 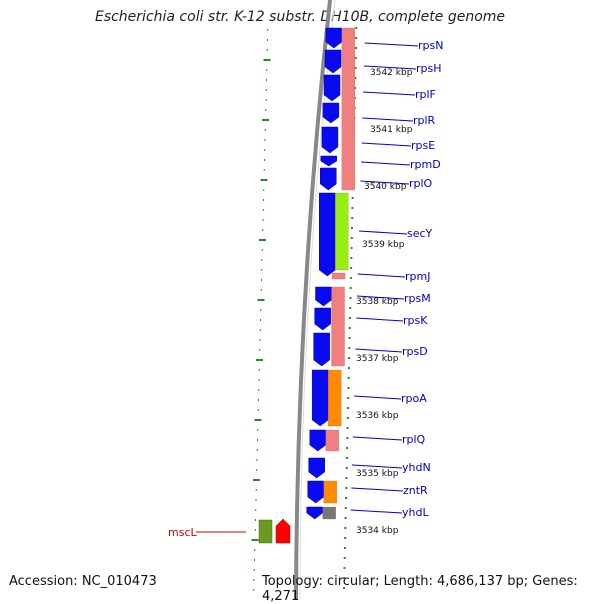 What do you see at coordinates (415, 351) in the screenshot?
I see `gene-label: rpsD` at bounding box center [415, 351].